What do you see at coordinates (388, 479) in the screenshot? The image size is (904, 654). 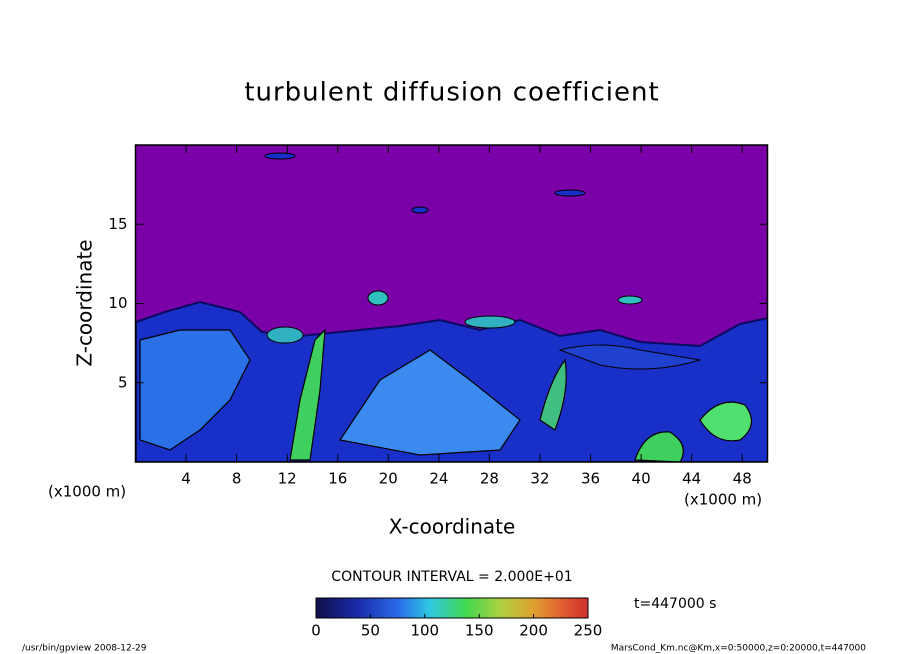 I see `x-tick-label: 20` at bounding box center [388, 479].